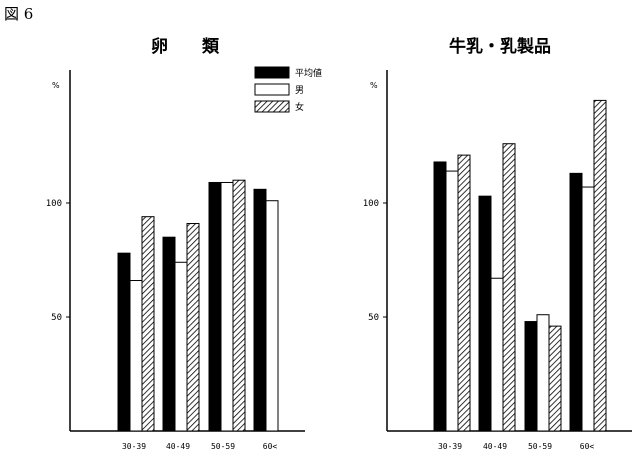  I want to click on figure-label: 図 6, so click(19, 14).